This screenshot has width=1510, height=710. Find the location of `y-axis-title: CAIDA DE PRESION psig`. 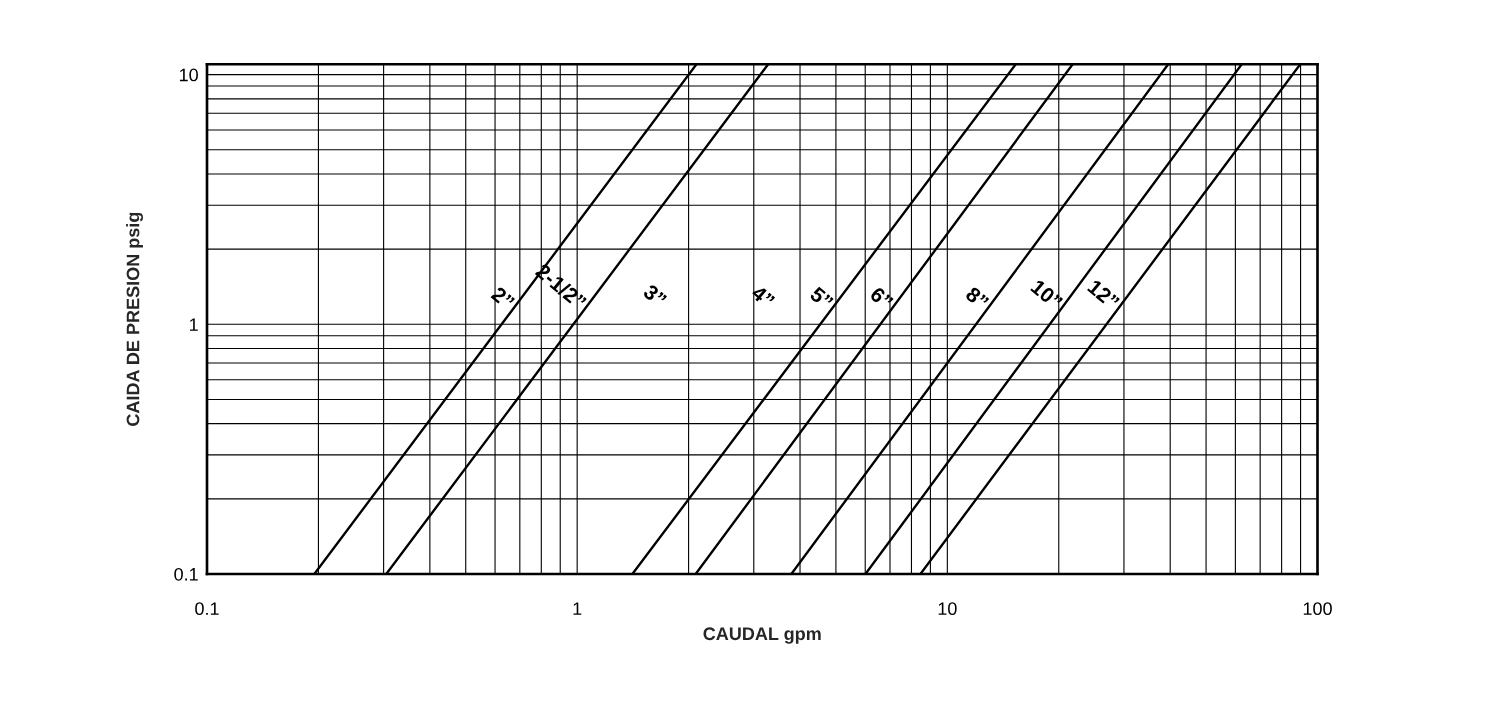

y-axis-title: CAIDA DE PRESION psig is located at coordinates (135, 319).